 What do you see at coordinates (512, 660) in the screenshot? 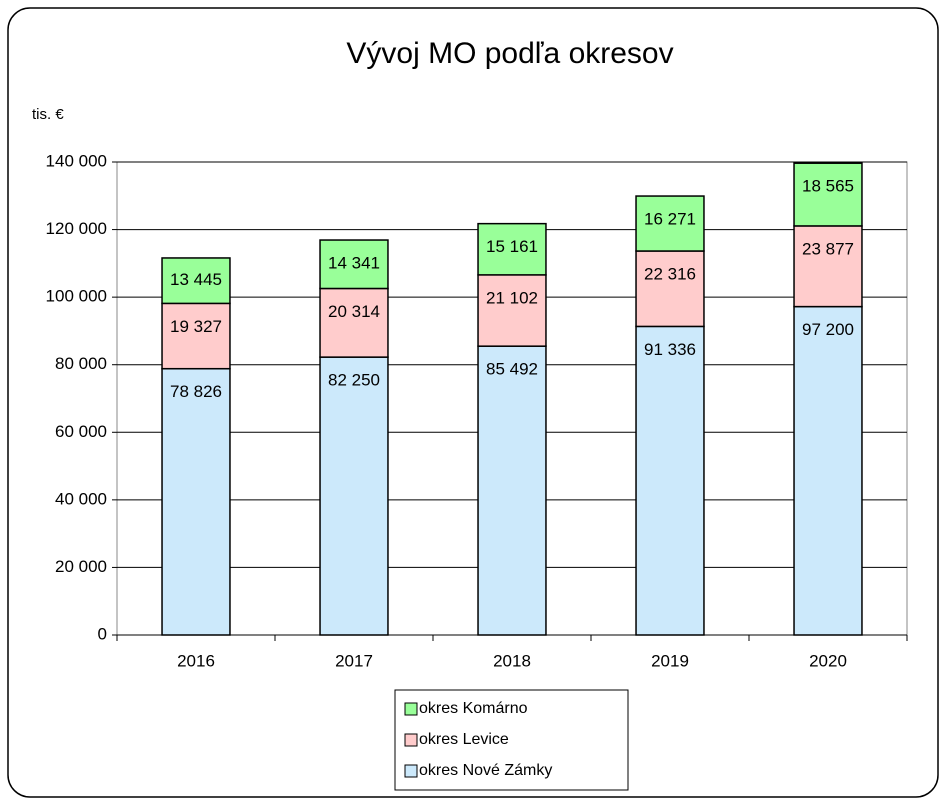
I see `x-tick-label: 2018` at bounding box center [512, 660].